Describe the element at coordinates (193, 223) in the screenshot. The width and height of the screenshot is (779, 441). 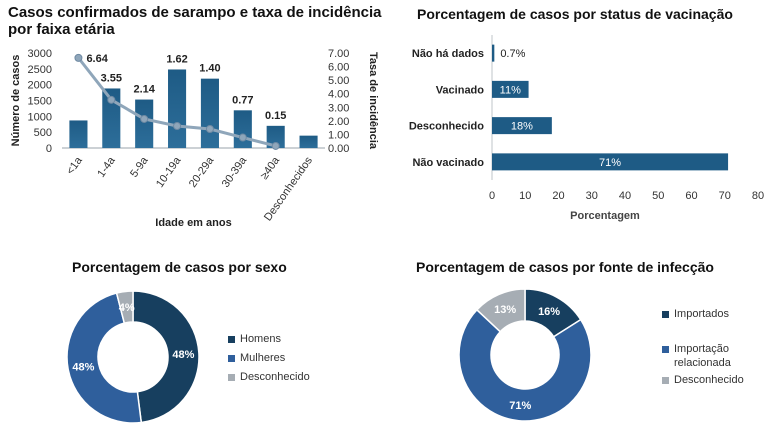
I see `x-axis-title: Idade em anos` at that location.